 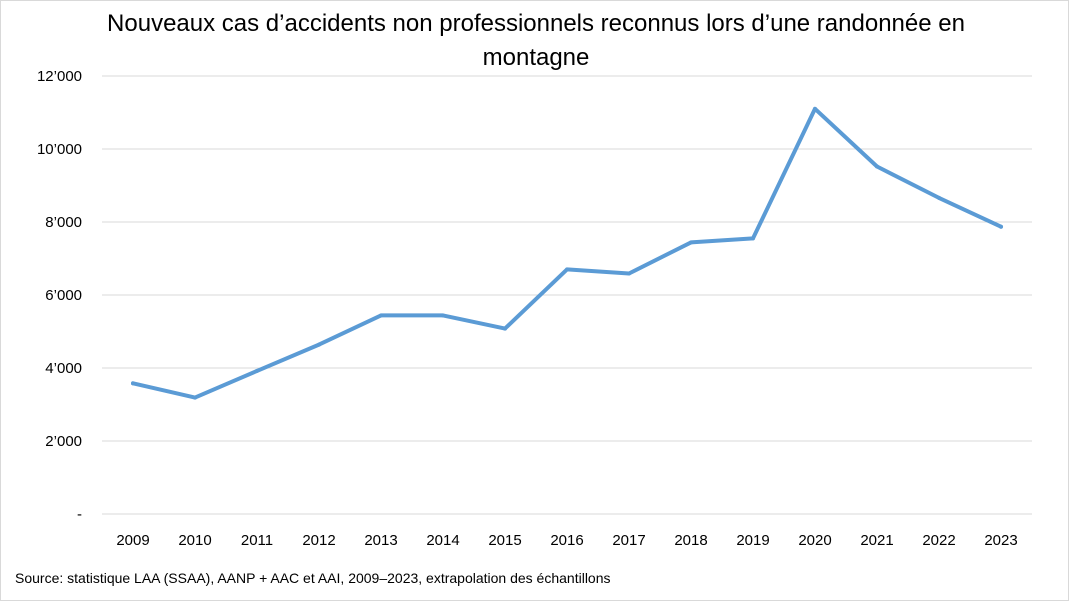 I want to click on y-tick-label: 4’000, so click(x=63, y=368).